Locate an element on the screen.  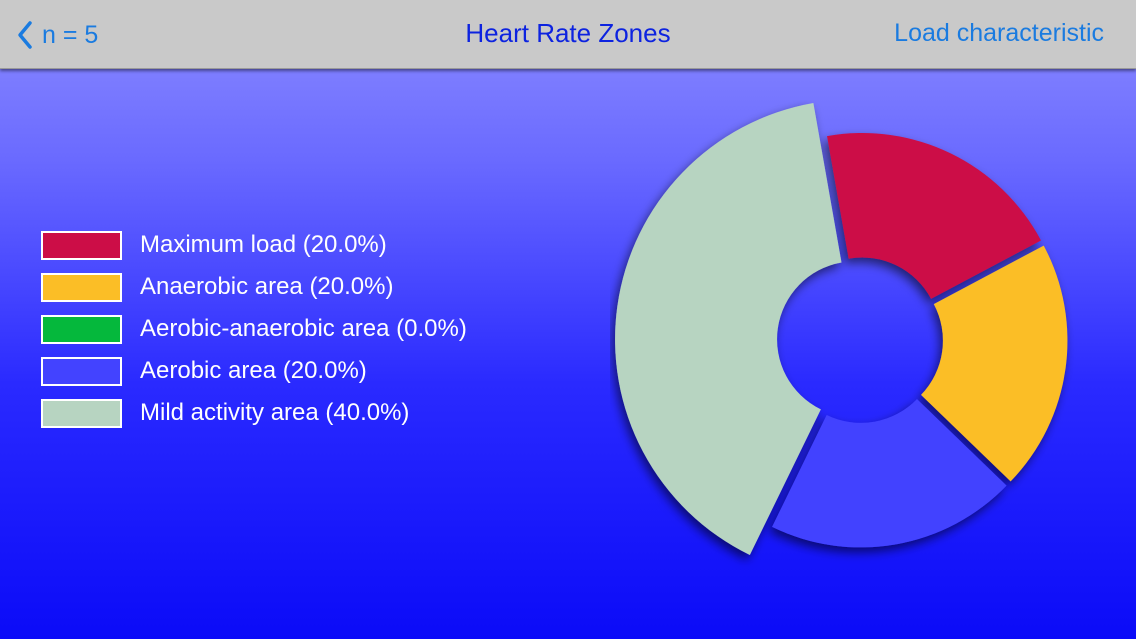
legend-item-aerobic-area: Aerobic area (20.0%) is located at coordinates (254, 371).